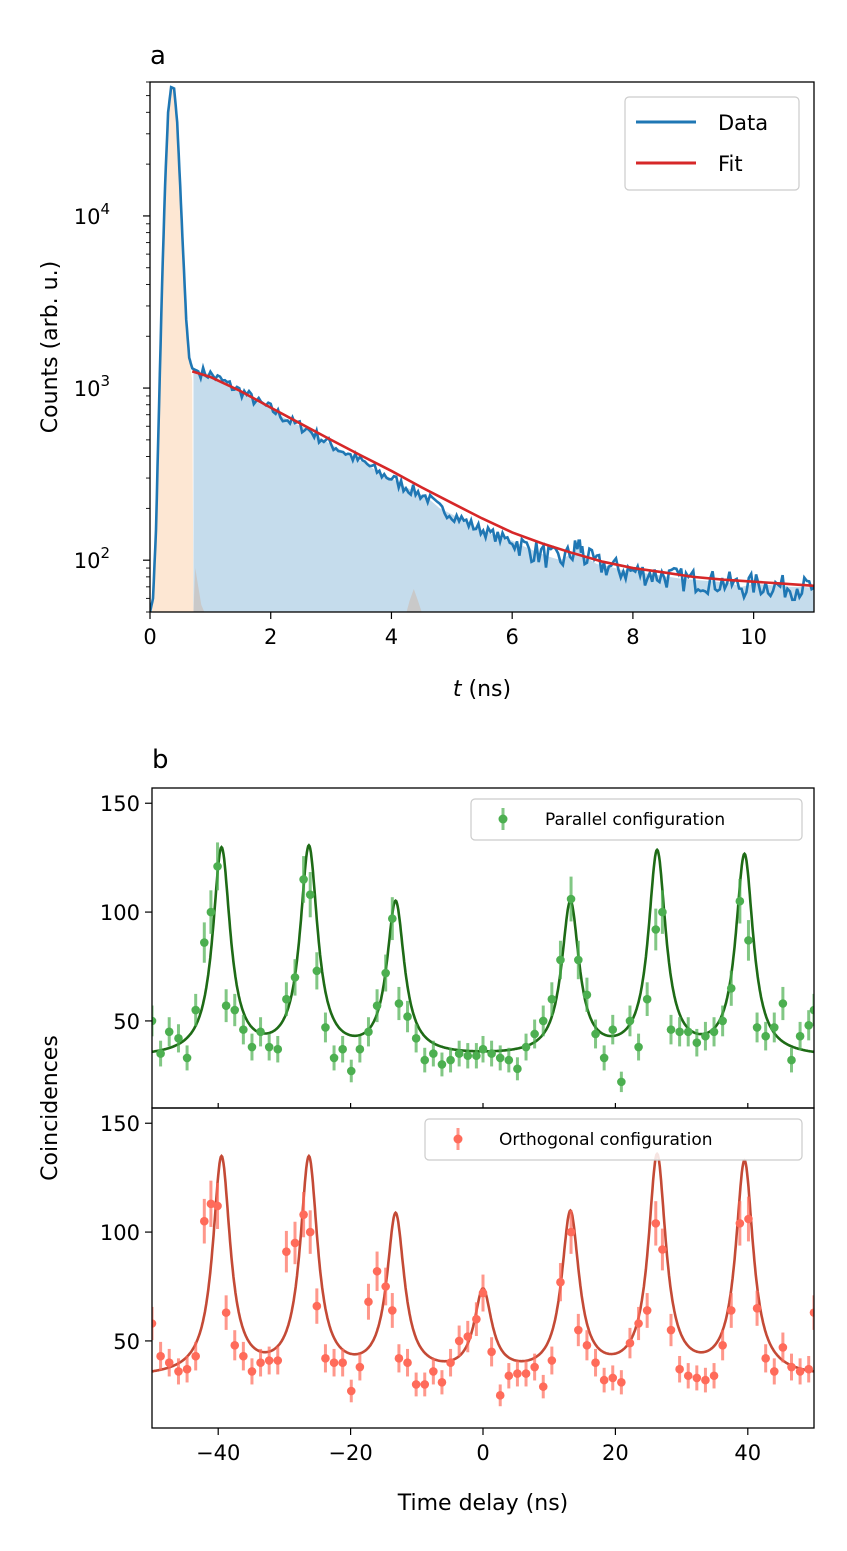 The width and height of the screenshot is (847, 1551). Describe the element at coordinates (503, 490) in the screenshot. I see `decay-fill-area` at that location.